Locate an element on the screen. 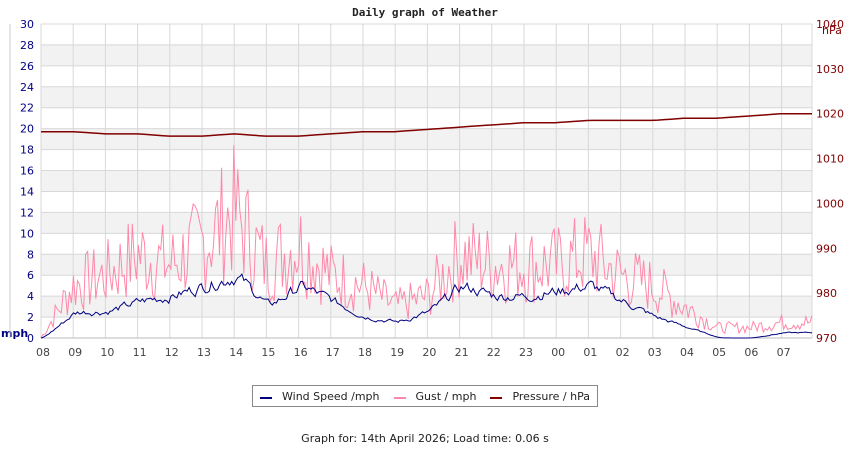  svg-text: 1040 is located at coordinates (830, 24).